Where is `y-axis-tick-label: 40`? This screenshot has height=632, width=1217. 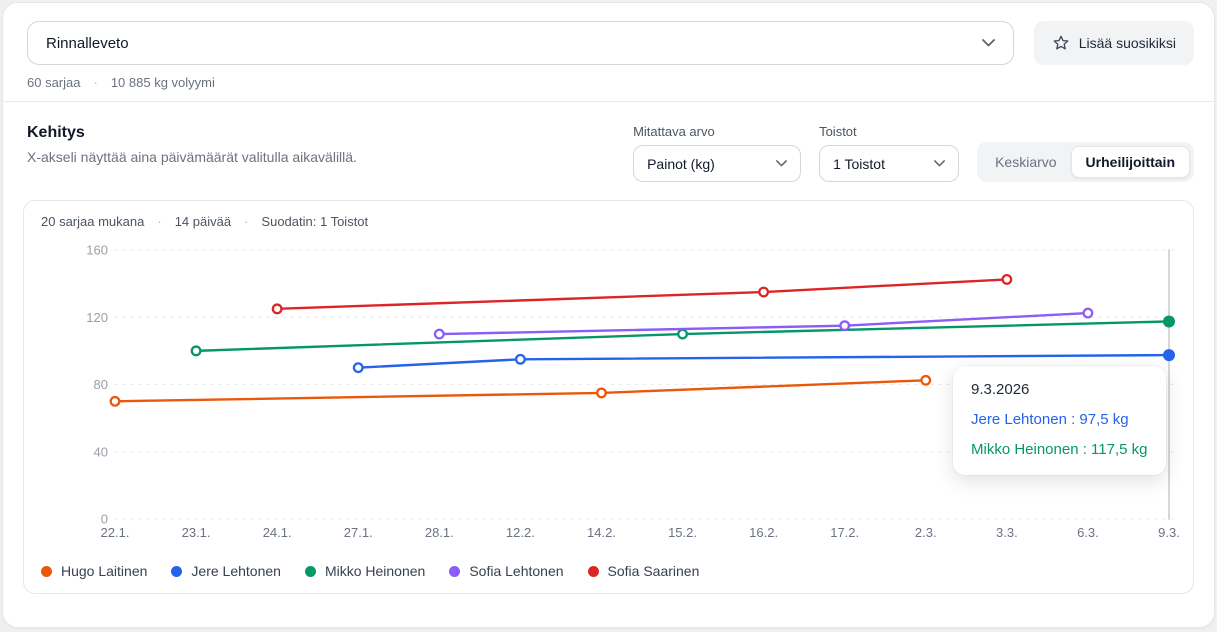 y-axis-tick-label: 40 is located at coordinates (101, 451).